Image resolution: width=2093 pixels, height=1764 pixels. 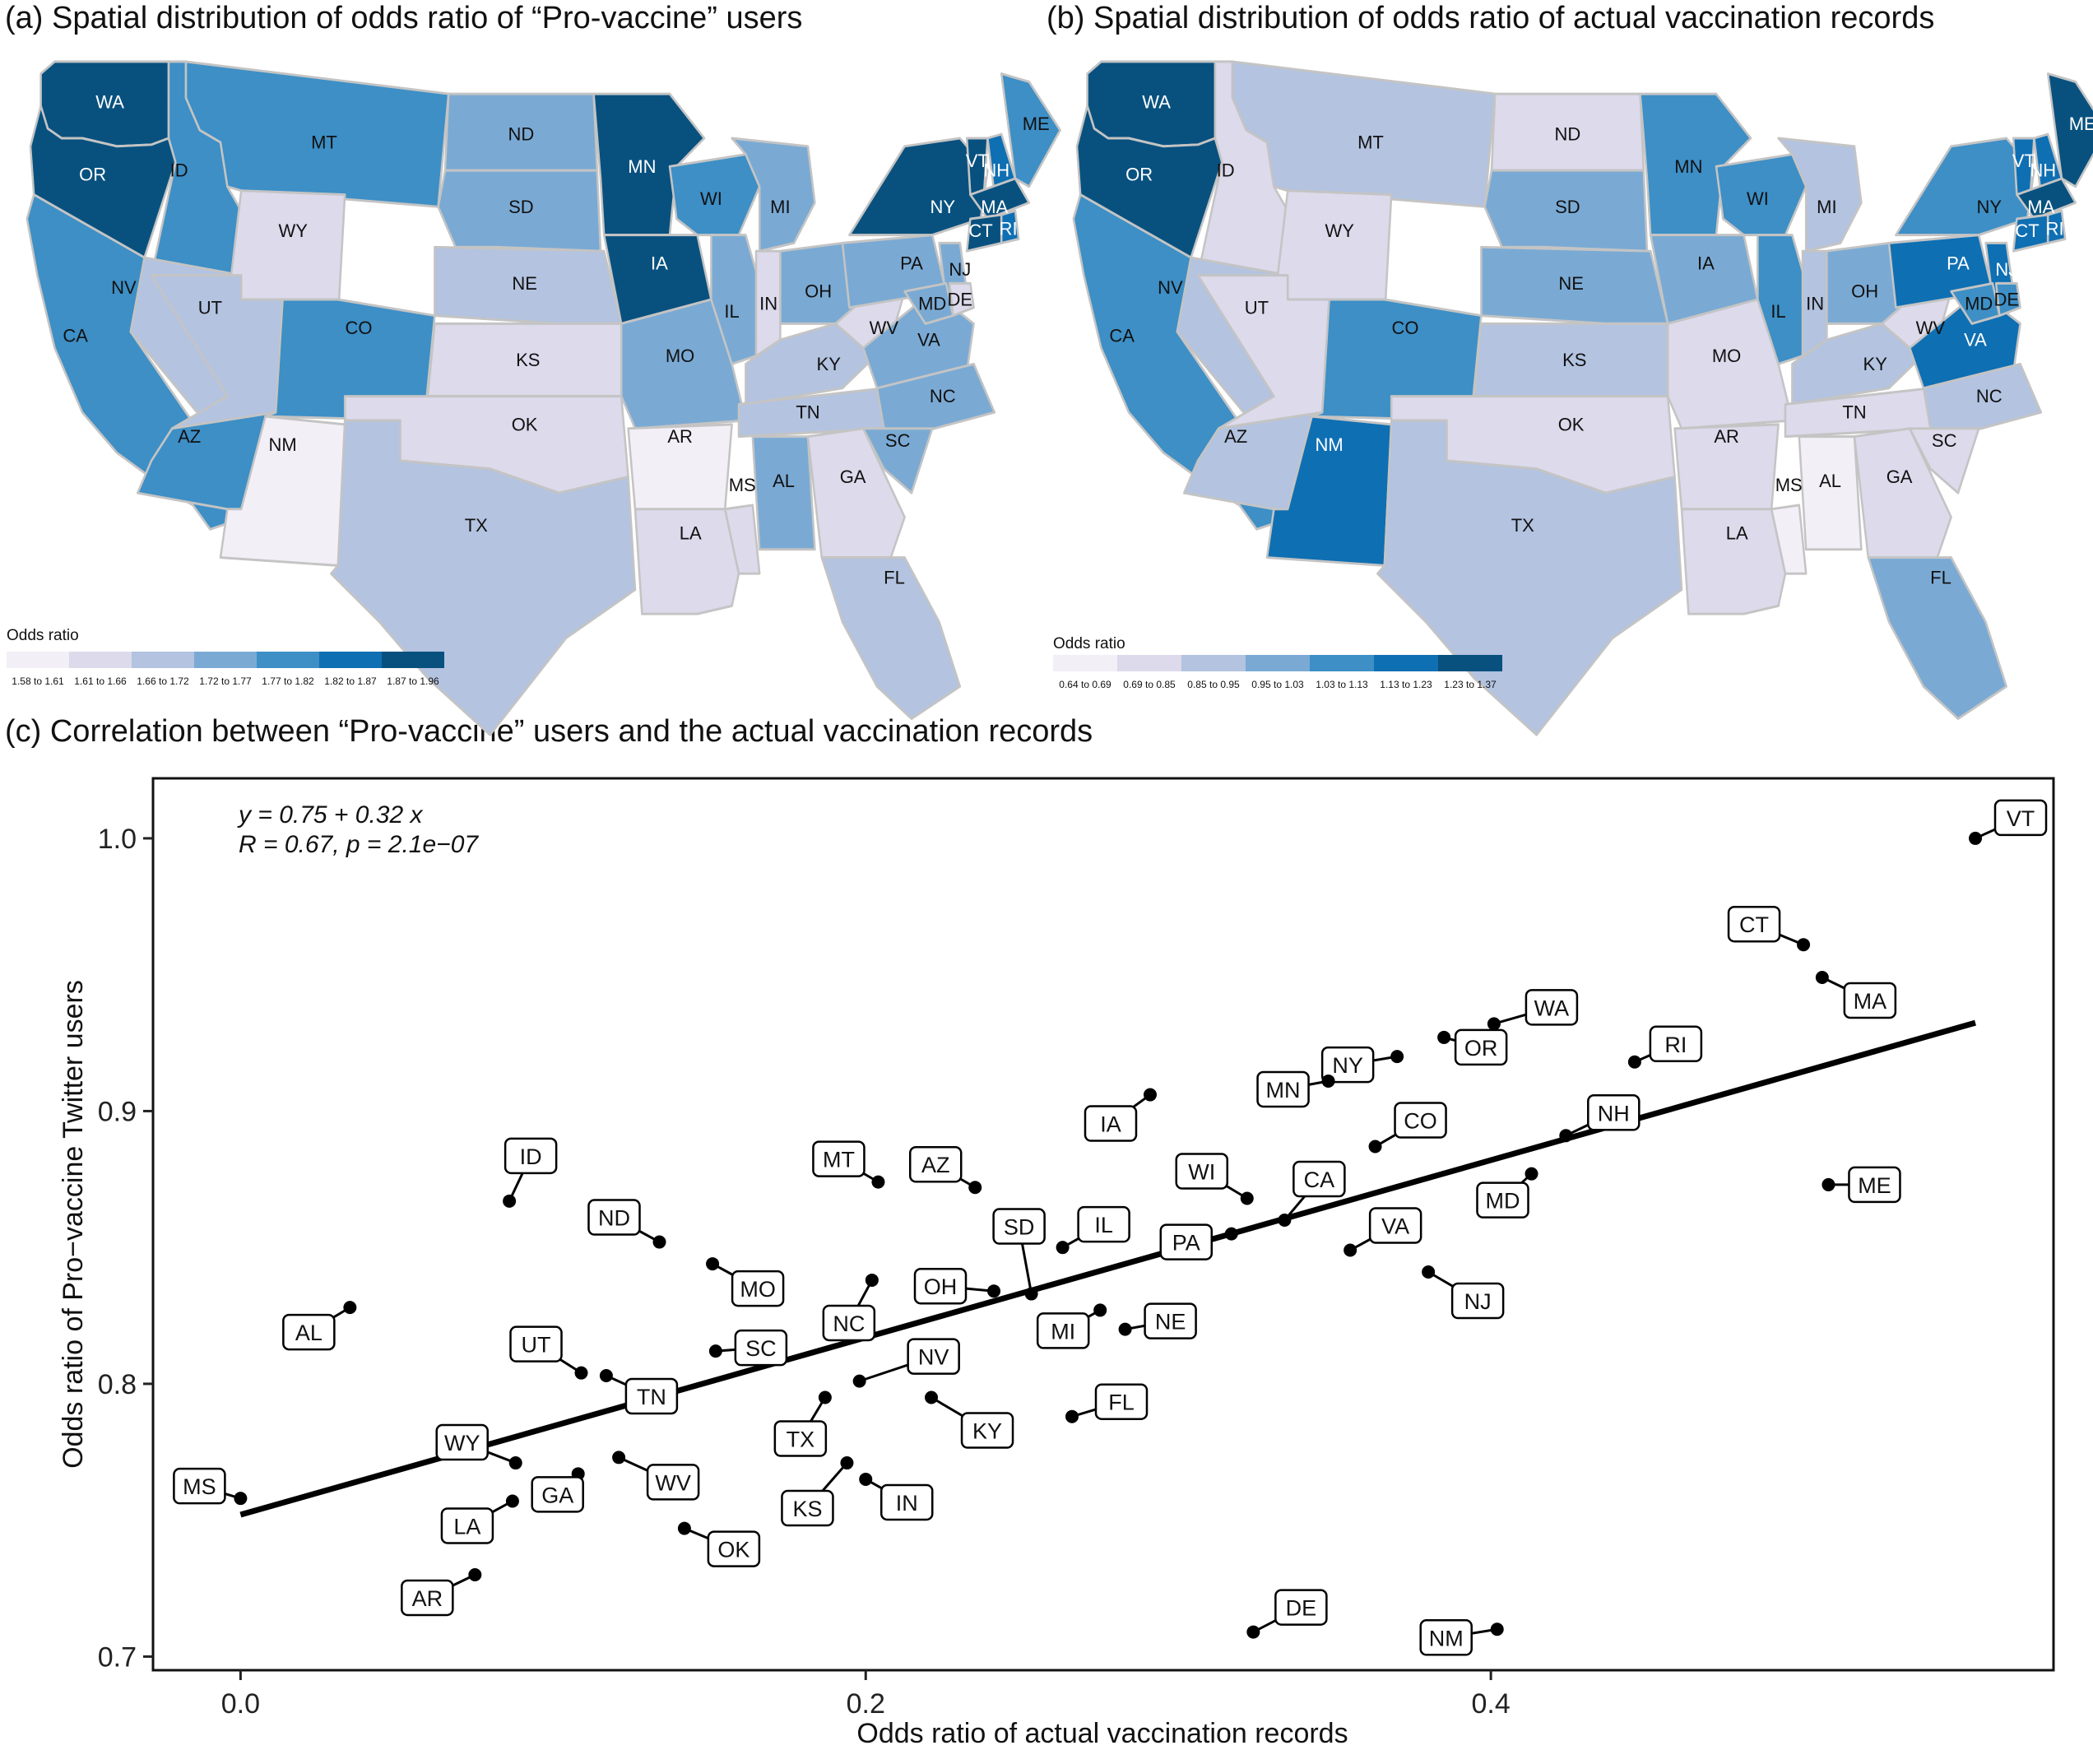 I want to click on state-label-co: CO, so click(x=1405, y=328).